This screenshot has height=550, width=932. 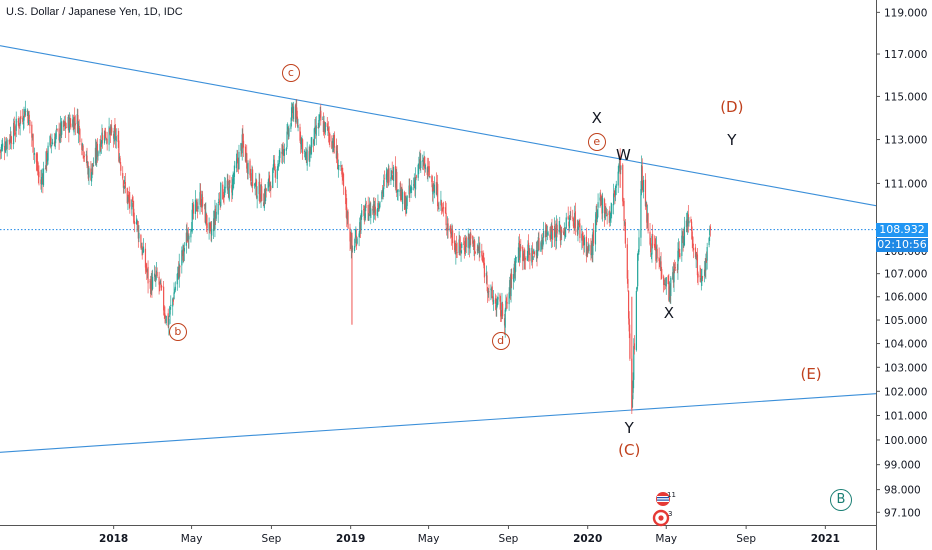 What do you see at coordinates (665, 510) in the screenshot?
I see `news-events-icon: 11 3` at bounding box center [665, 510].